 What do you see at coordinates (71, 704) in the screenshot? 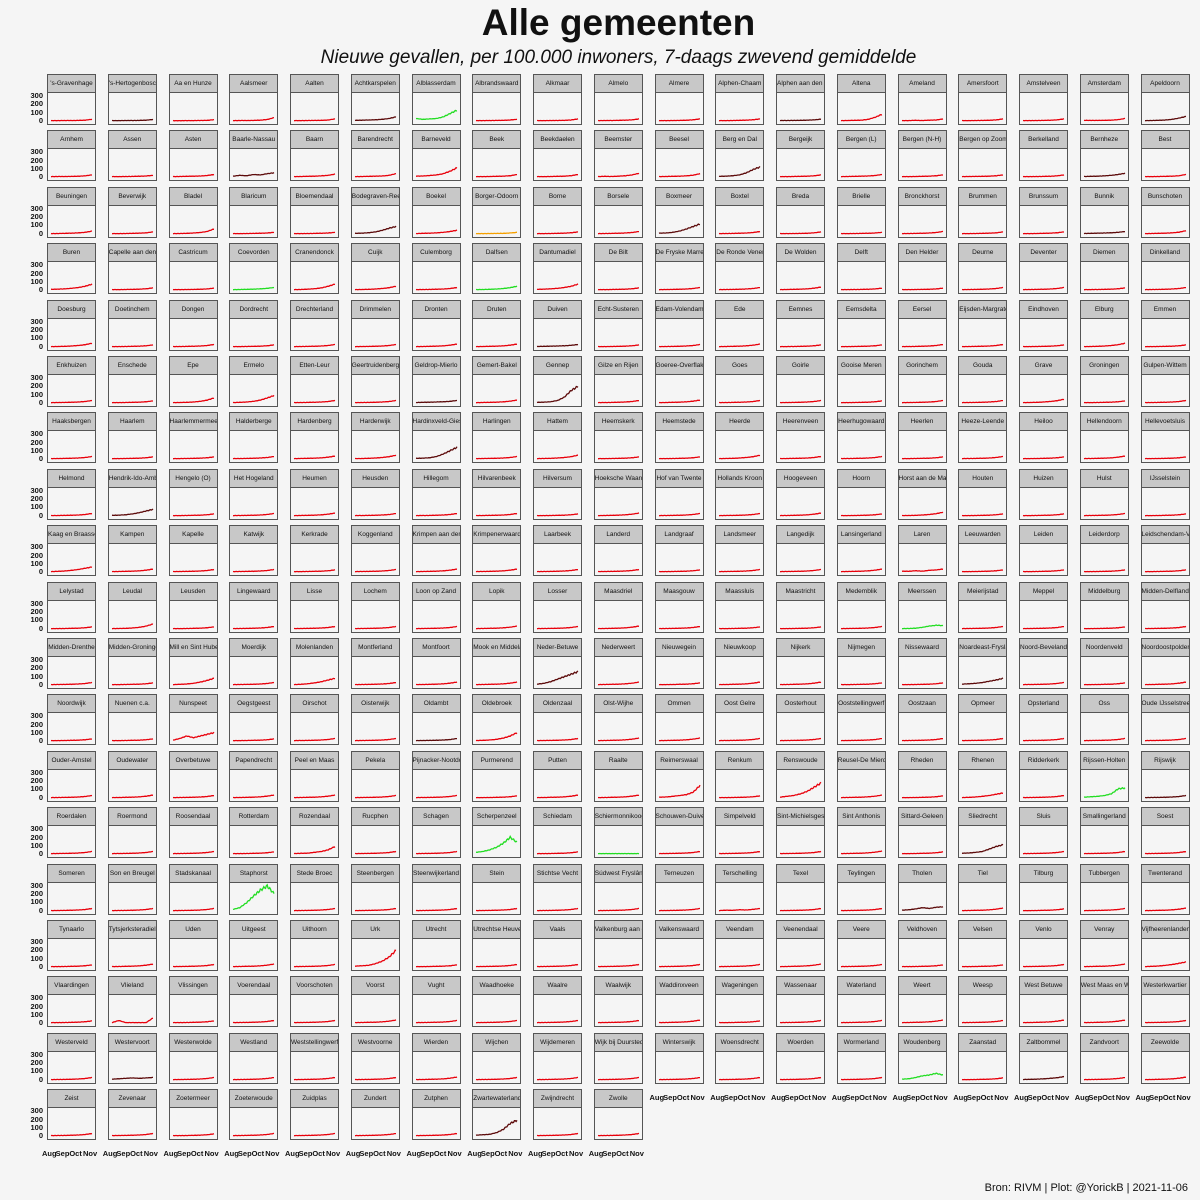
I see `panel-title: Noordwijk` at bounding box center [71, 704].